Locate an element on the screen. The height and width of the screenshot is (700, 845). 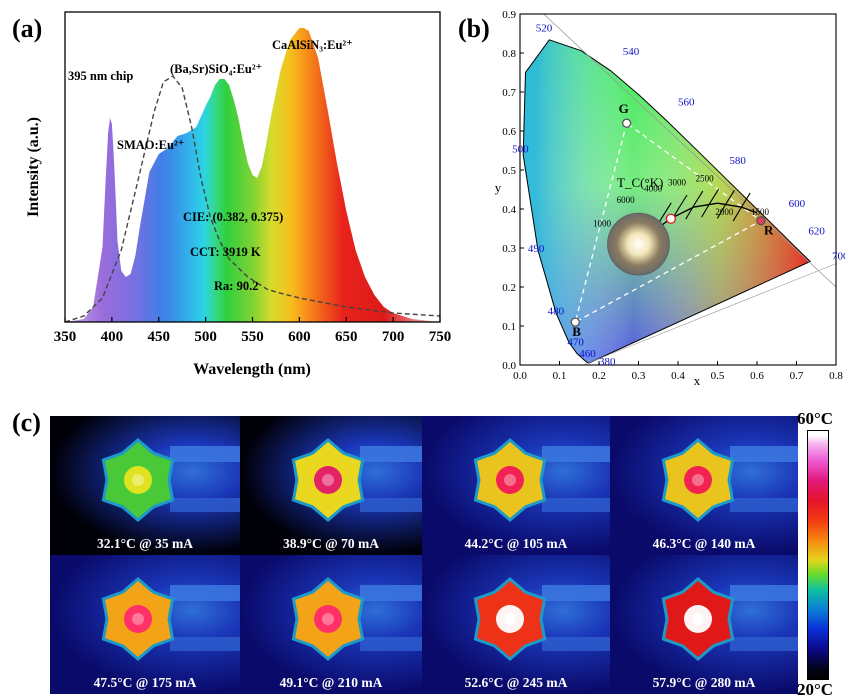
x-tick-label-a: 400 is located at coordinates (112, 337).